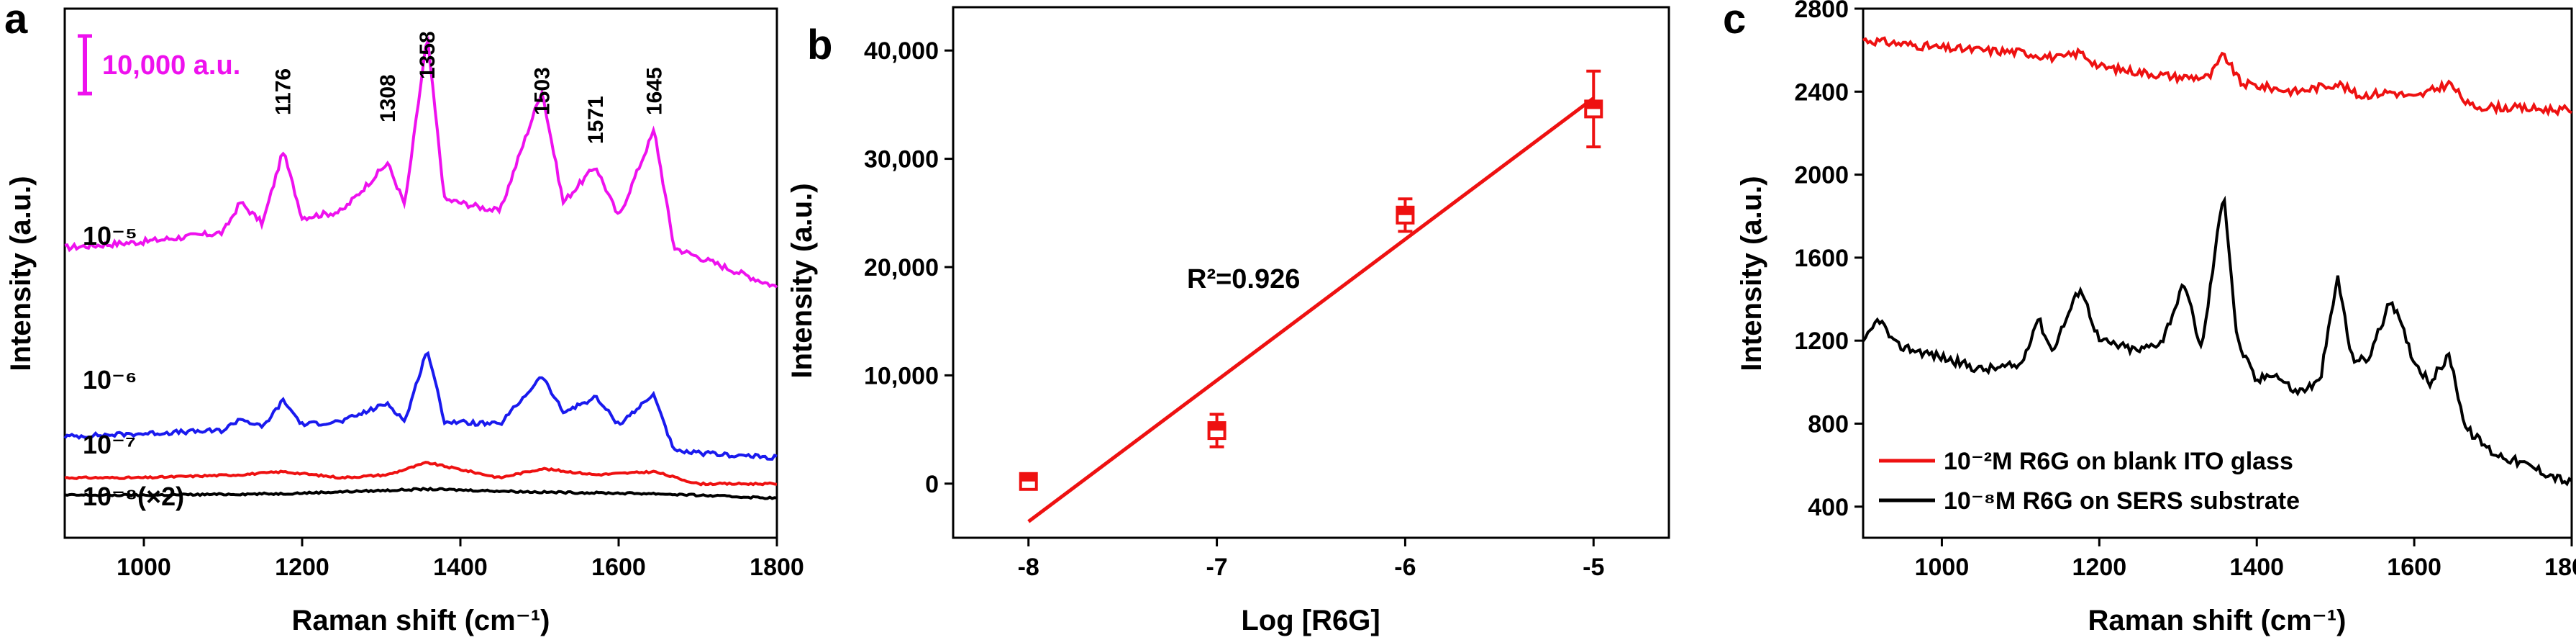  I want to click on panel-c-x-ticks: 1000 1200 1400 1600 1800, so click(2246, 559).